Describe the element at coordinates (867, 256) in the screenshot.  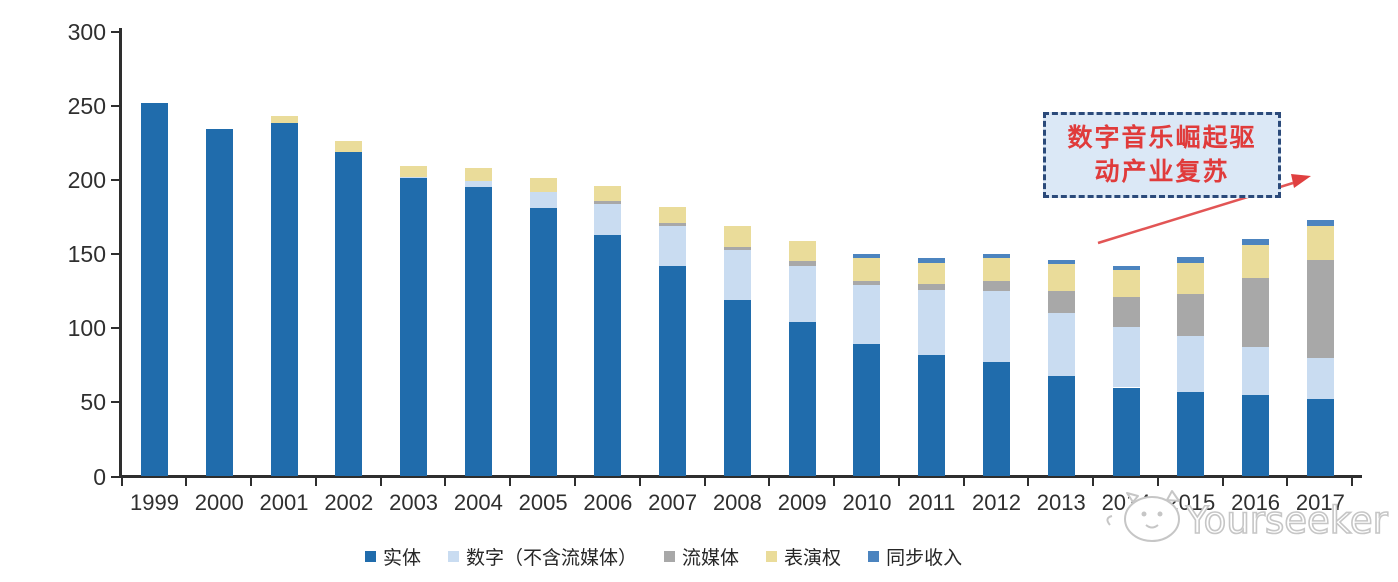
I see `bar-segment-同步收入-2010` at that location.